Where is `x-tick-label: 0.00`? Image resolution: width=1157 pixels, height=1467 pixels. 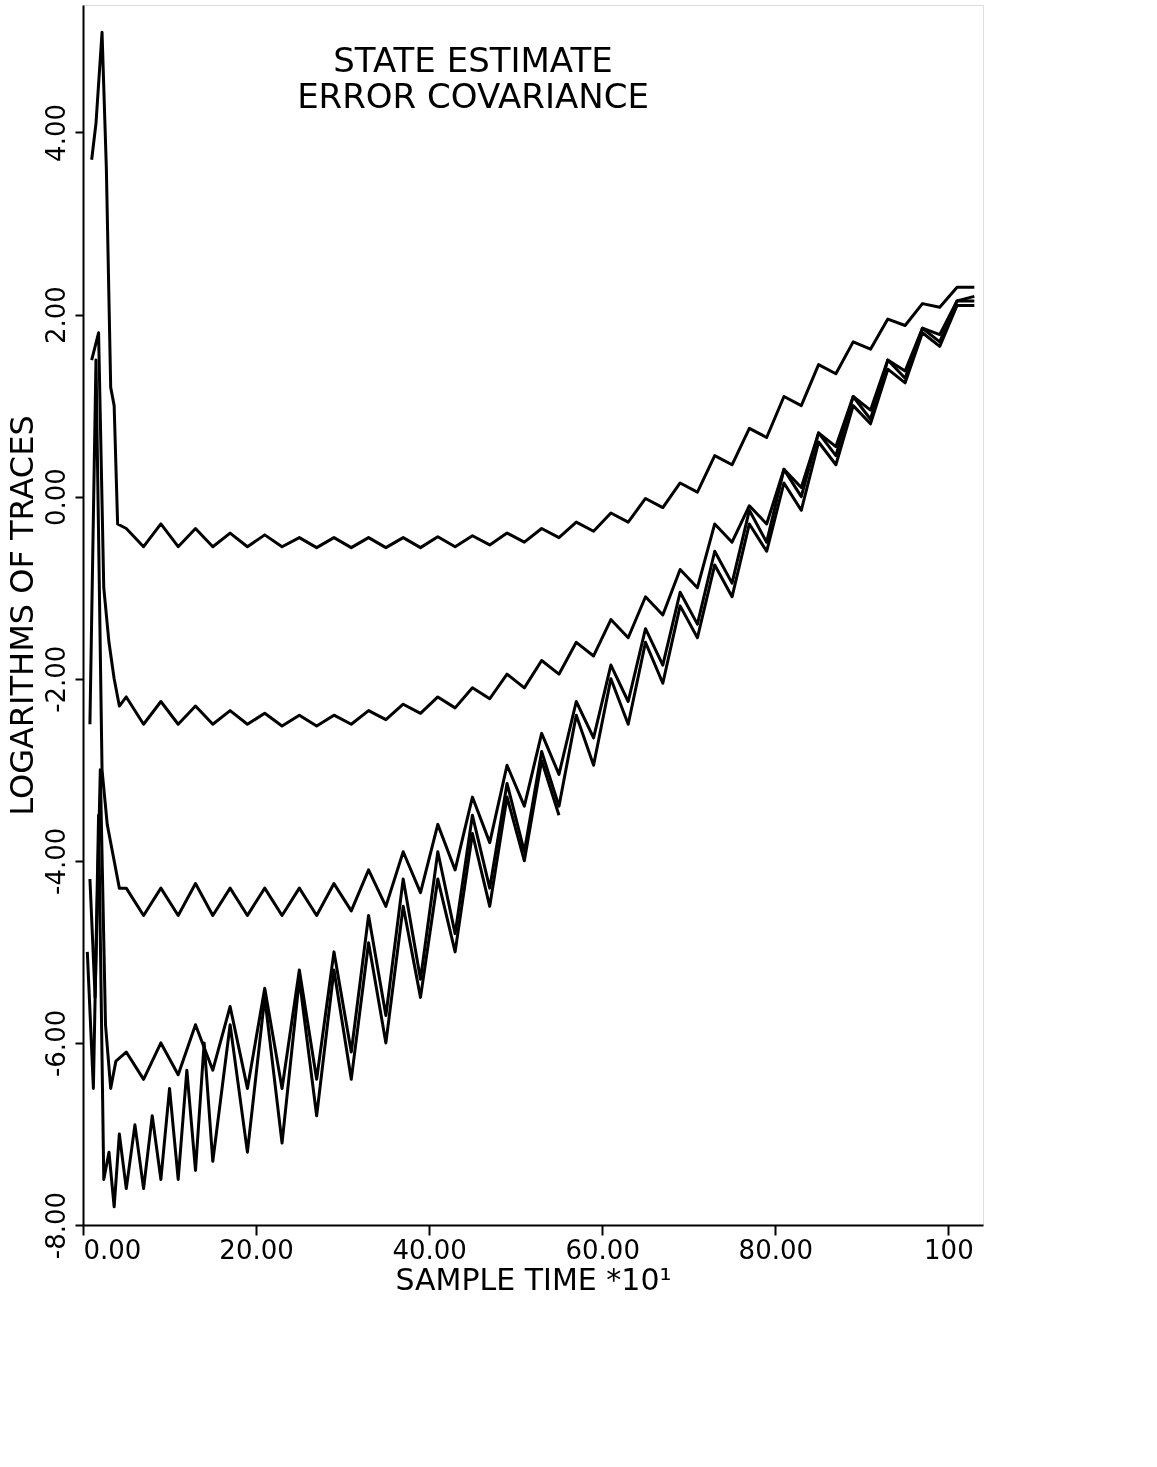
x-tick-label: 0.00 is located at coordinates (112, 1249).